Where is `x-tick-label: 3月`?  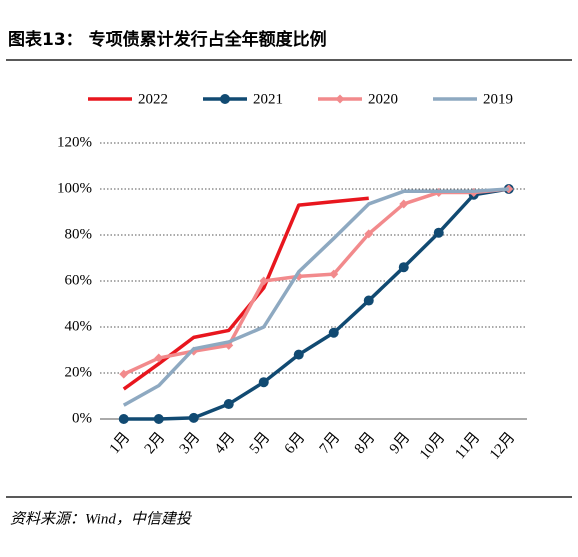 x-tick-label: 3月 is located at coordinates (190, 443).